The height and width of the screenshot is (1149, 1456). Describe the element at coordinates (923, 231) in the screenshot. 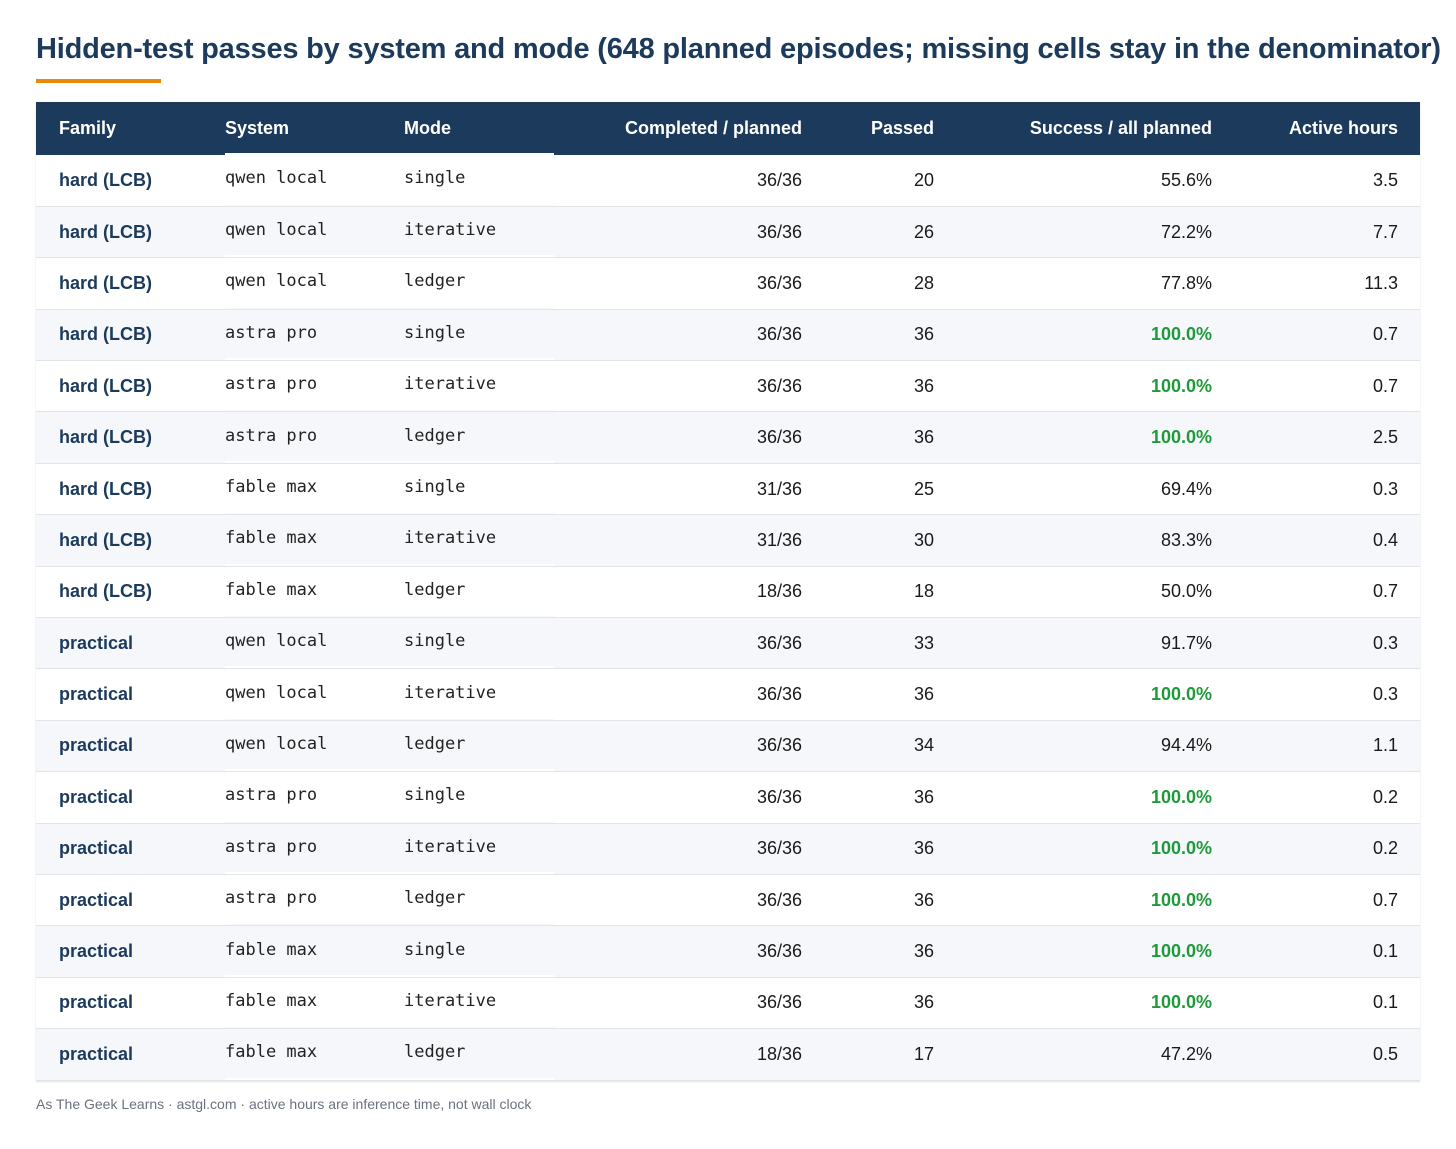

I see `cell-passed: 26` at that location.